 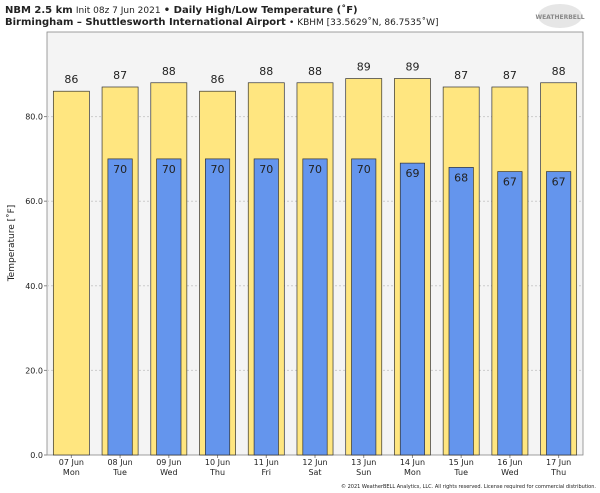 What do you see at coordinates (168, 462) in the screenshot?
I see `x-tick-label: 09 Jun` at bounding box center [168, 462].